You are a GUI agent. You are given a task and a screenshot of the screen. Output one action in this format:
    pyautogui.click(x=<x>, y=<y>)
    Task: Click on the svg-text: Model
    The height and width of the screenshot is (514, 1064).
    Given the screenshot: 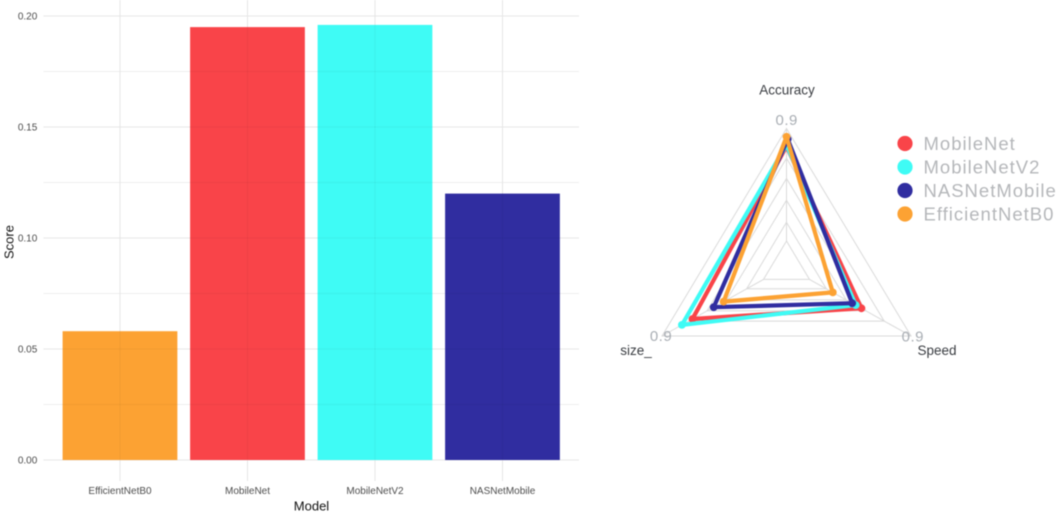 What is the action you would take?
    pyautogui.click(x=312, y=506)
    